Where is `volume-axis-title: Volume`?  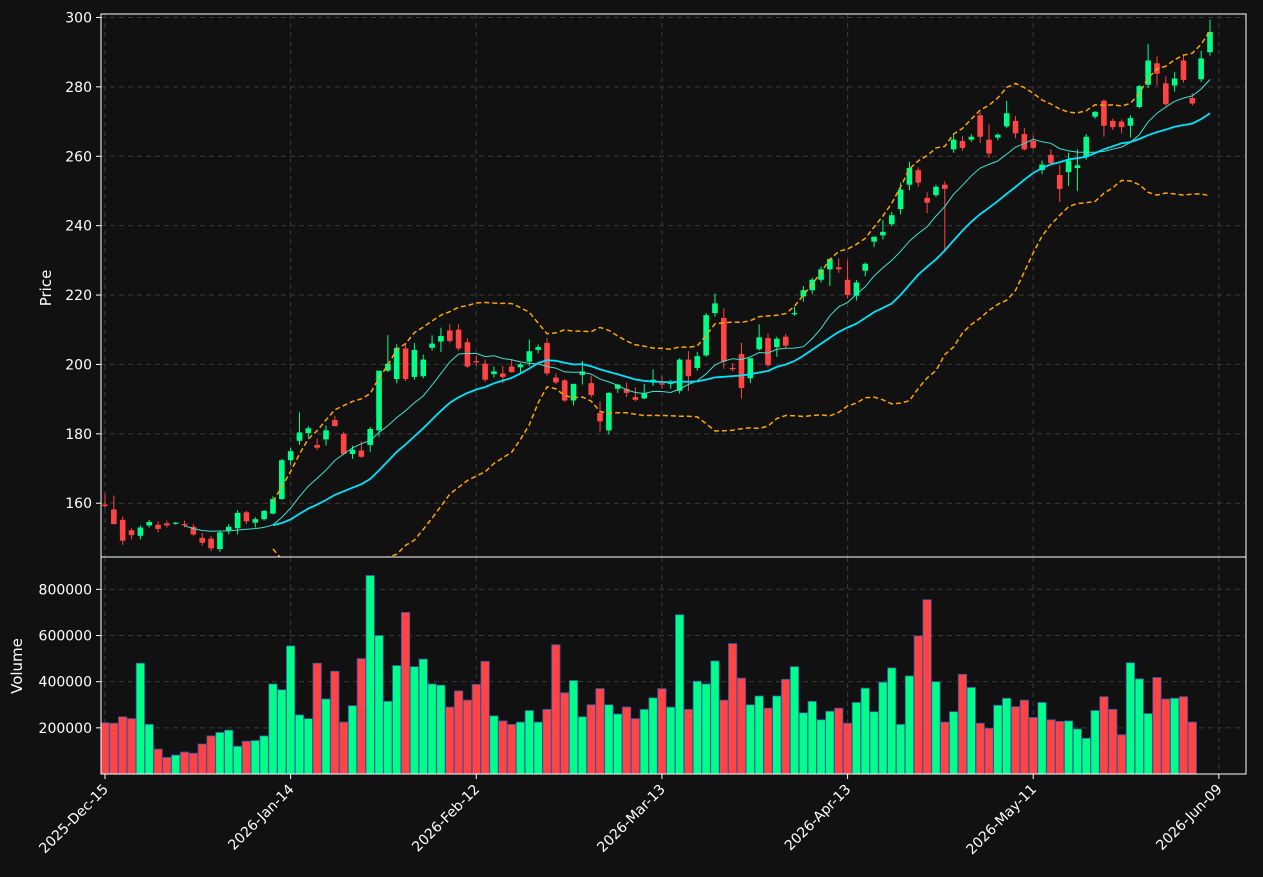 volume-axis-title: Volume is located at coordinates (17, 666).